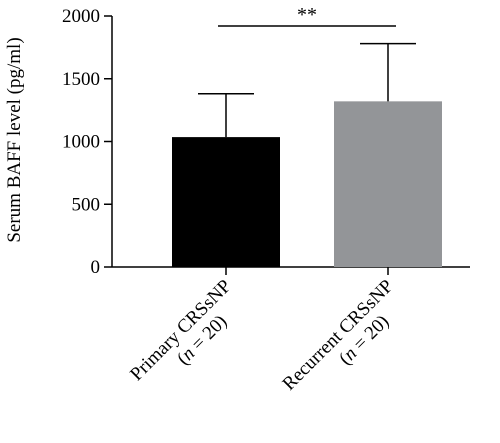 The image size is (500, 443). Describe the element at coordinates (338, 335) in the screenshot. I see `x-tick-label: Recurrent CRSsNP(n = 20)` at that location.